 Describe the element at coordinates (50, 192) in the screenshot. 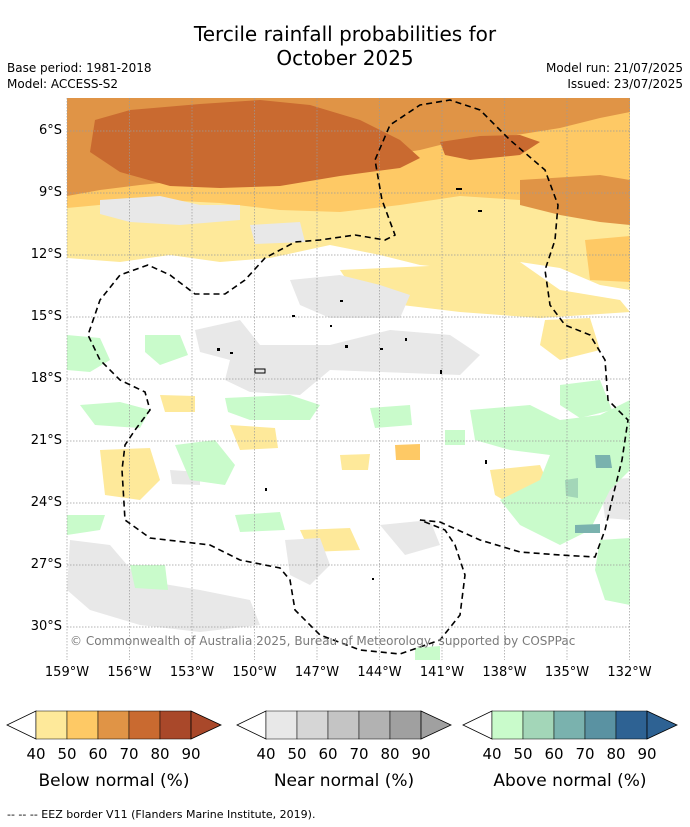

I see `lat-tick-label: 9°S` at that location.